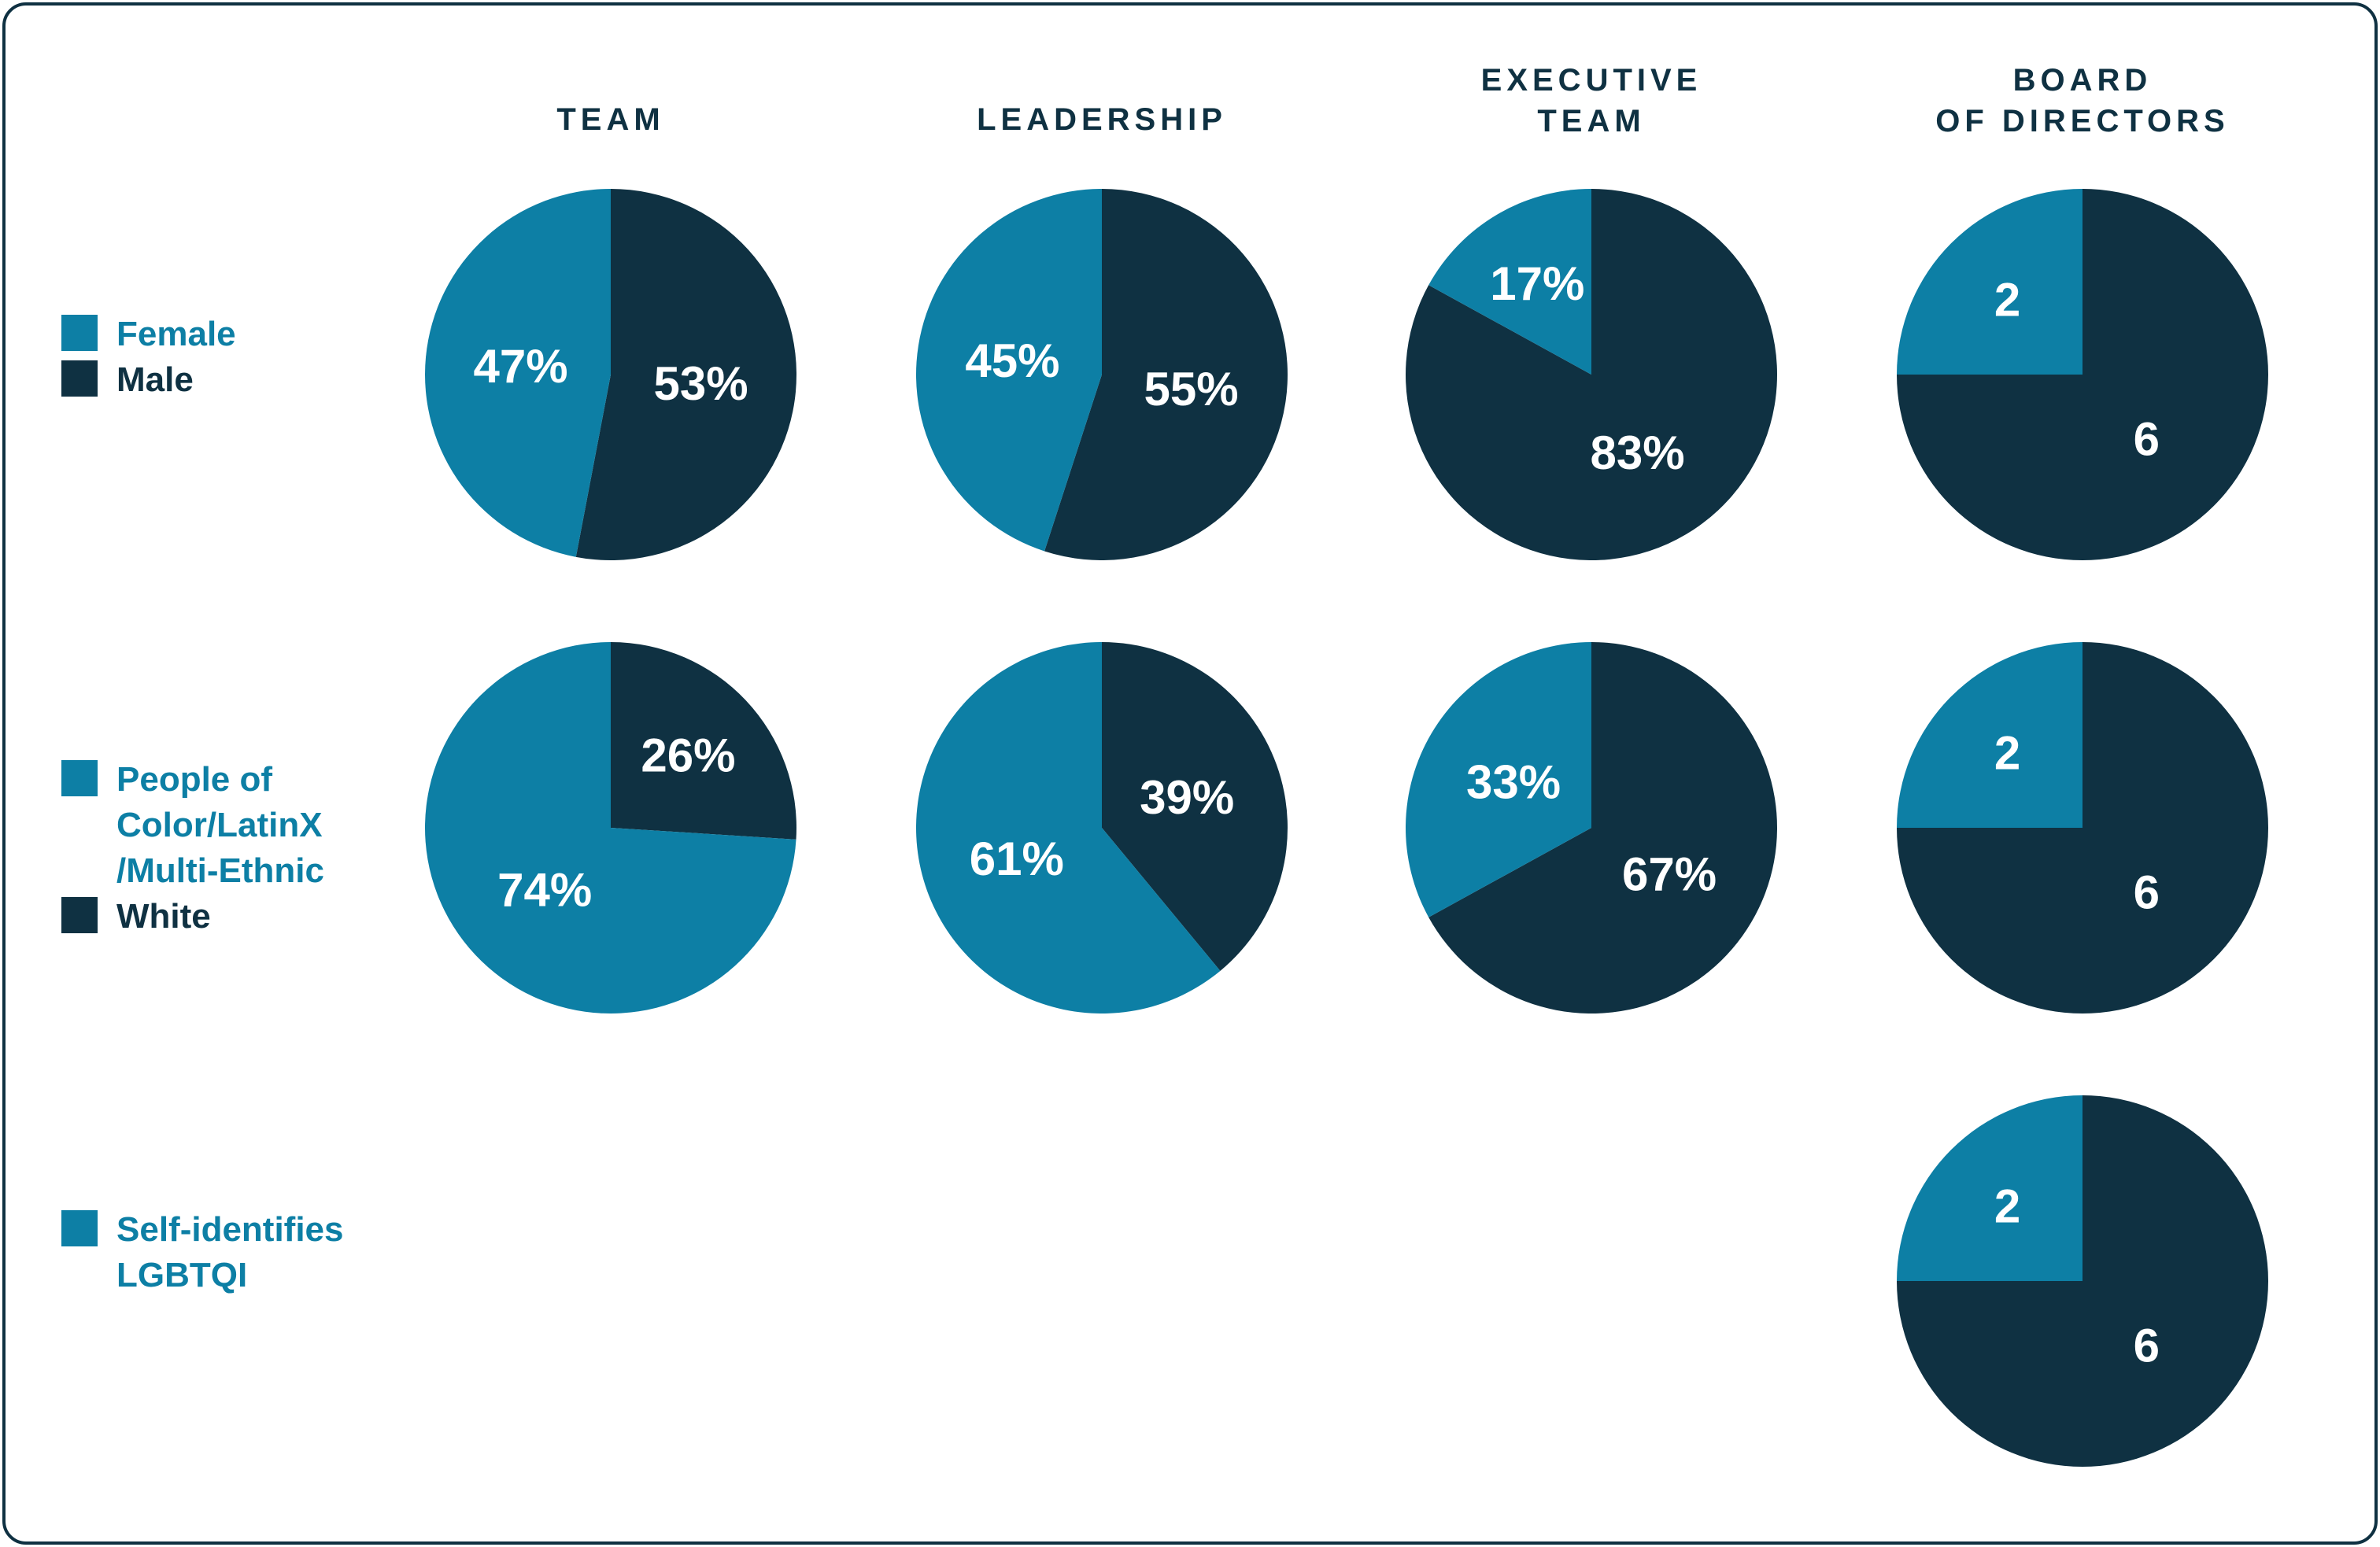  I want to click on legend-label: Male, so click(155, 380).